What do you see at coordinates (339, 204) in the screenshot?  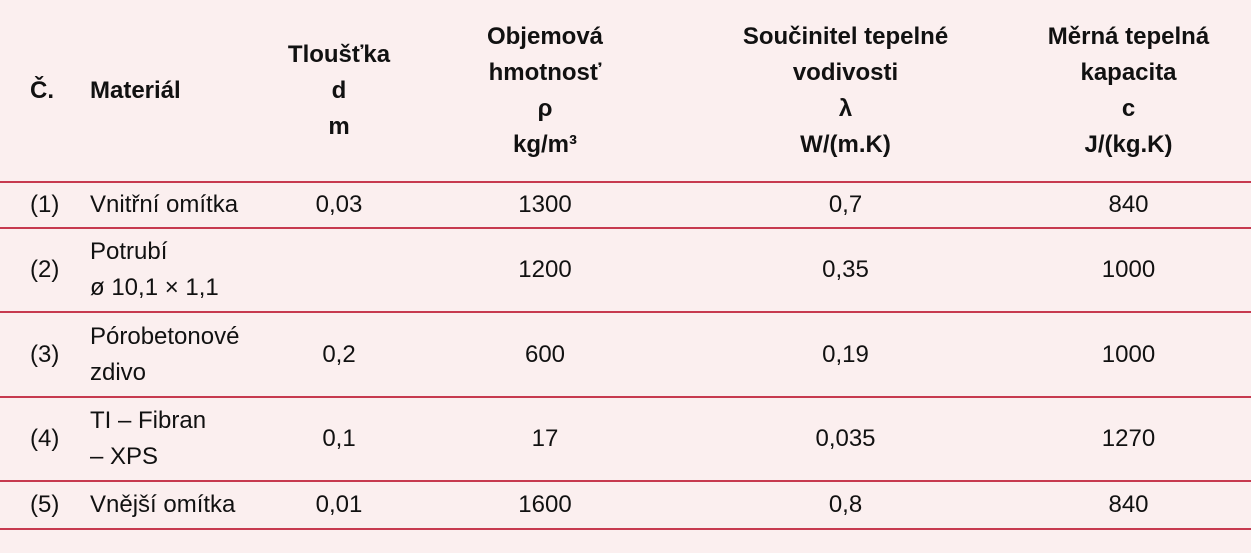 I see `row-thickness: 0,03` at bounding box center [339, 204].